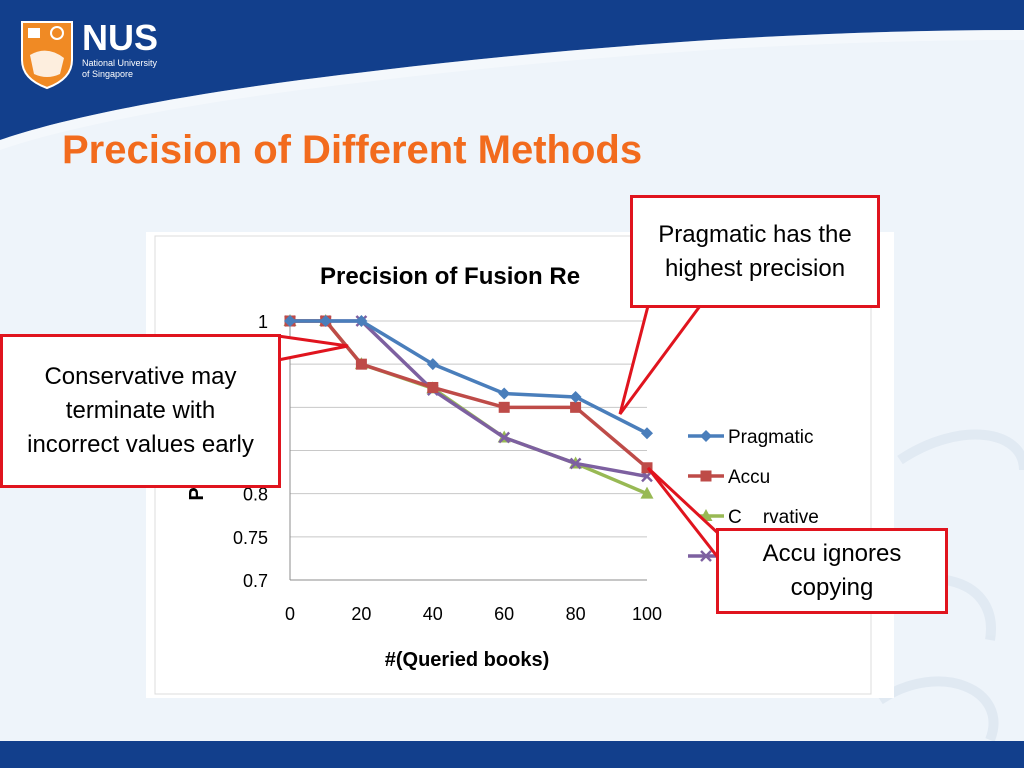 The image size is (1024, 768). I want to click on y-tick-label: 1, so click(263, 322).